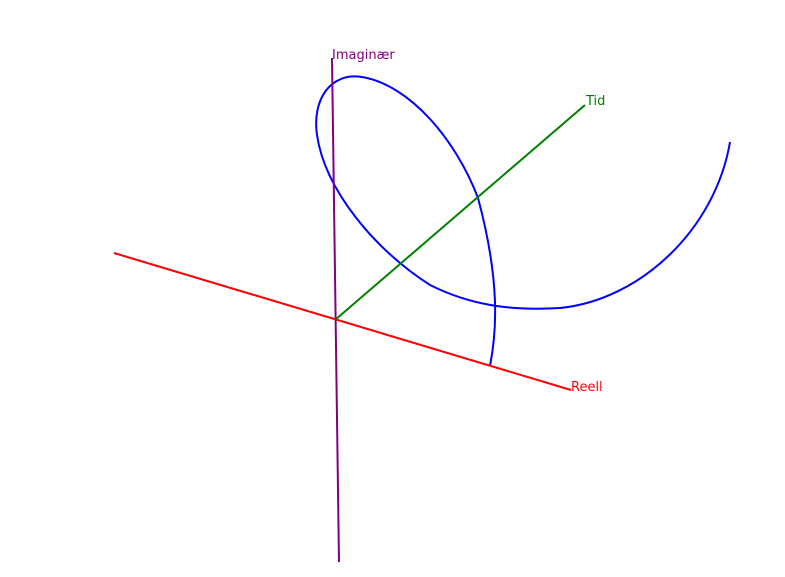 This screenshot has height=577, width=785. Describe the element at coordinates (363, 55) in the screenshot. I see `imaginary-axis-label: Imaginær` at that location.